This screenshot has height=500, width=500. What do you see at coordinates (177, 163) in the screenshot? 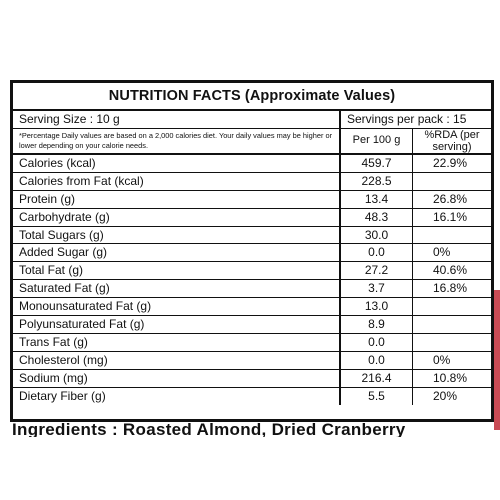
I see `nutrient-name: Calories (kcal)` at bounding box center [177, 163].